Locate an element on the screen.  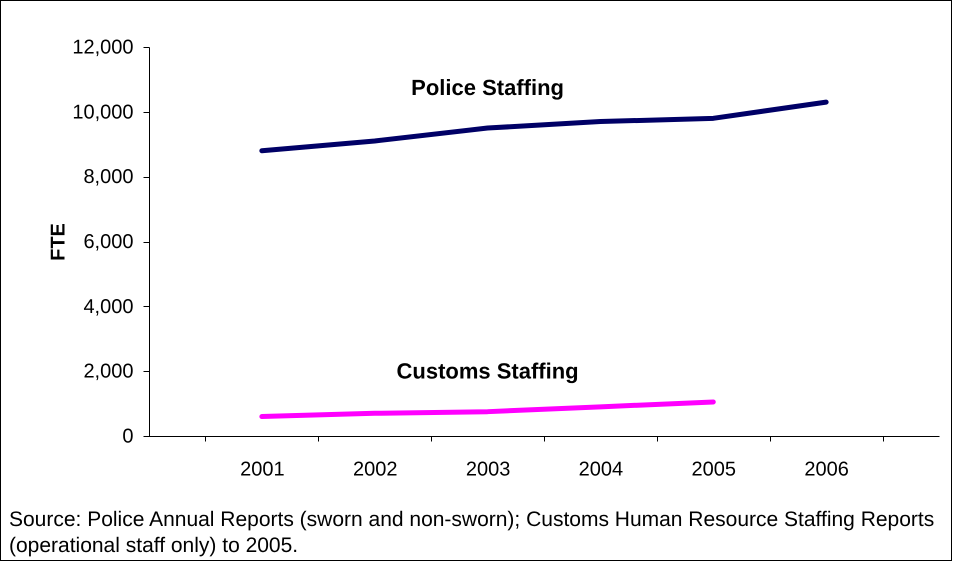
x-tick-label: 2006 is located at coordinates (826, 469).